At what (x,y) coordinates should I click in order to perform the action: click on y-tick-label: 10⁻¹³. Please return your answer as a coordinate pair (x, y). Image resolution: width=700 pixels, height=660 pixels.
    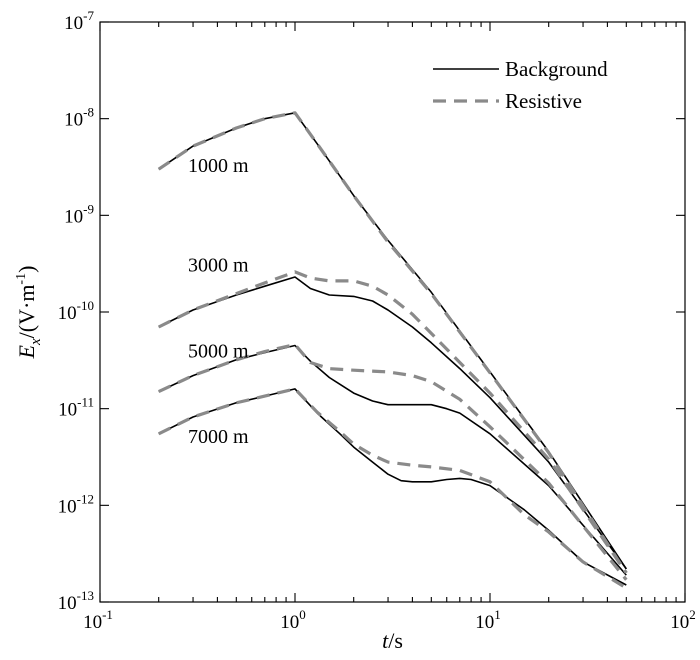
    Looking at the image, I should click on (76, 601).